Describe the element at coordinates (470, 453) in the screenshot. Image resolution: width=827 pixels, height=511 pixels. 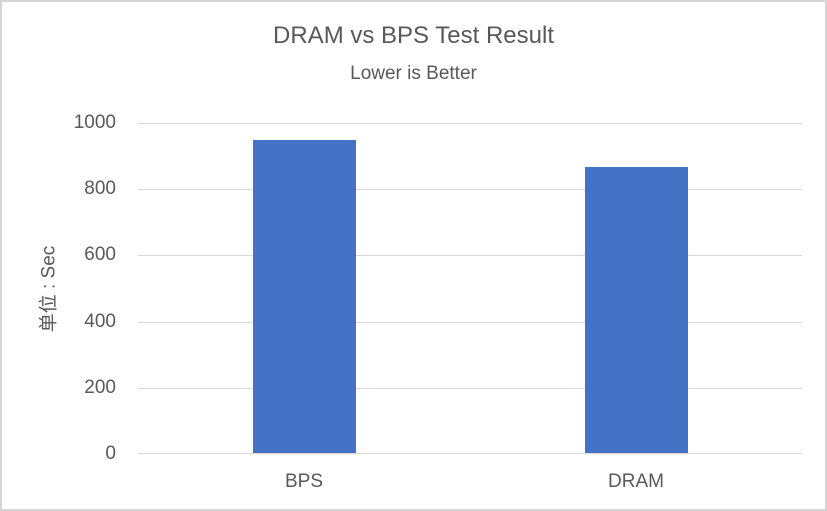
I see `x-axis-line` at that location.